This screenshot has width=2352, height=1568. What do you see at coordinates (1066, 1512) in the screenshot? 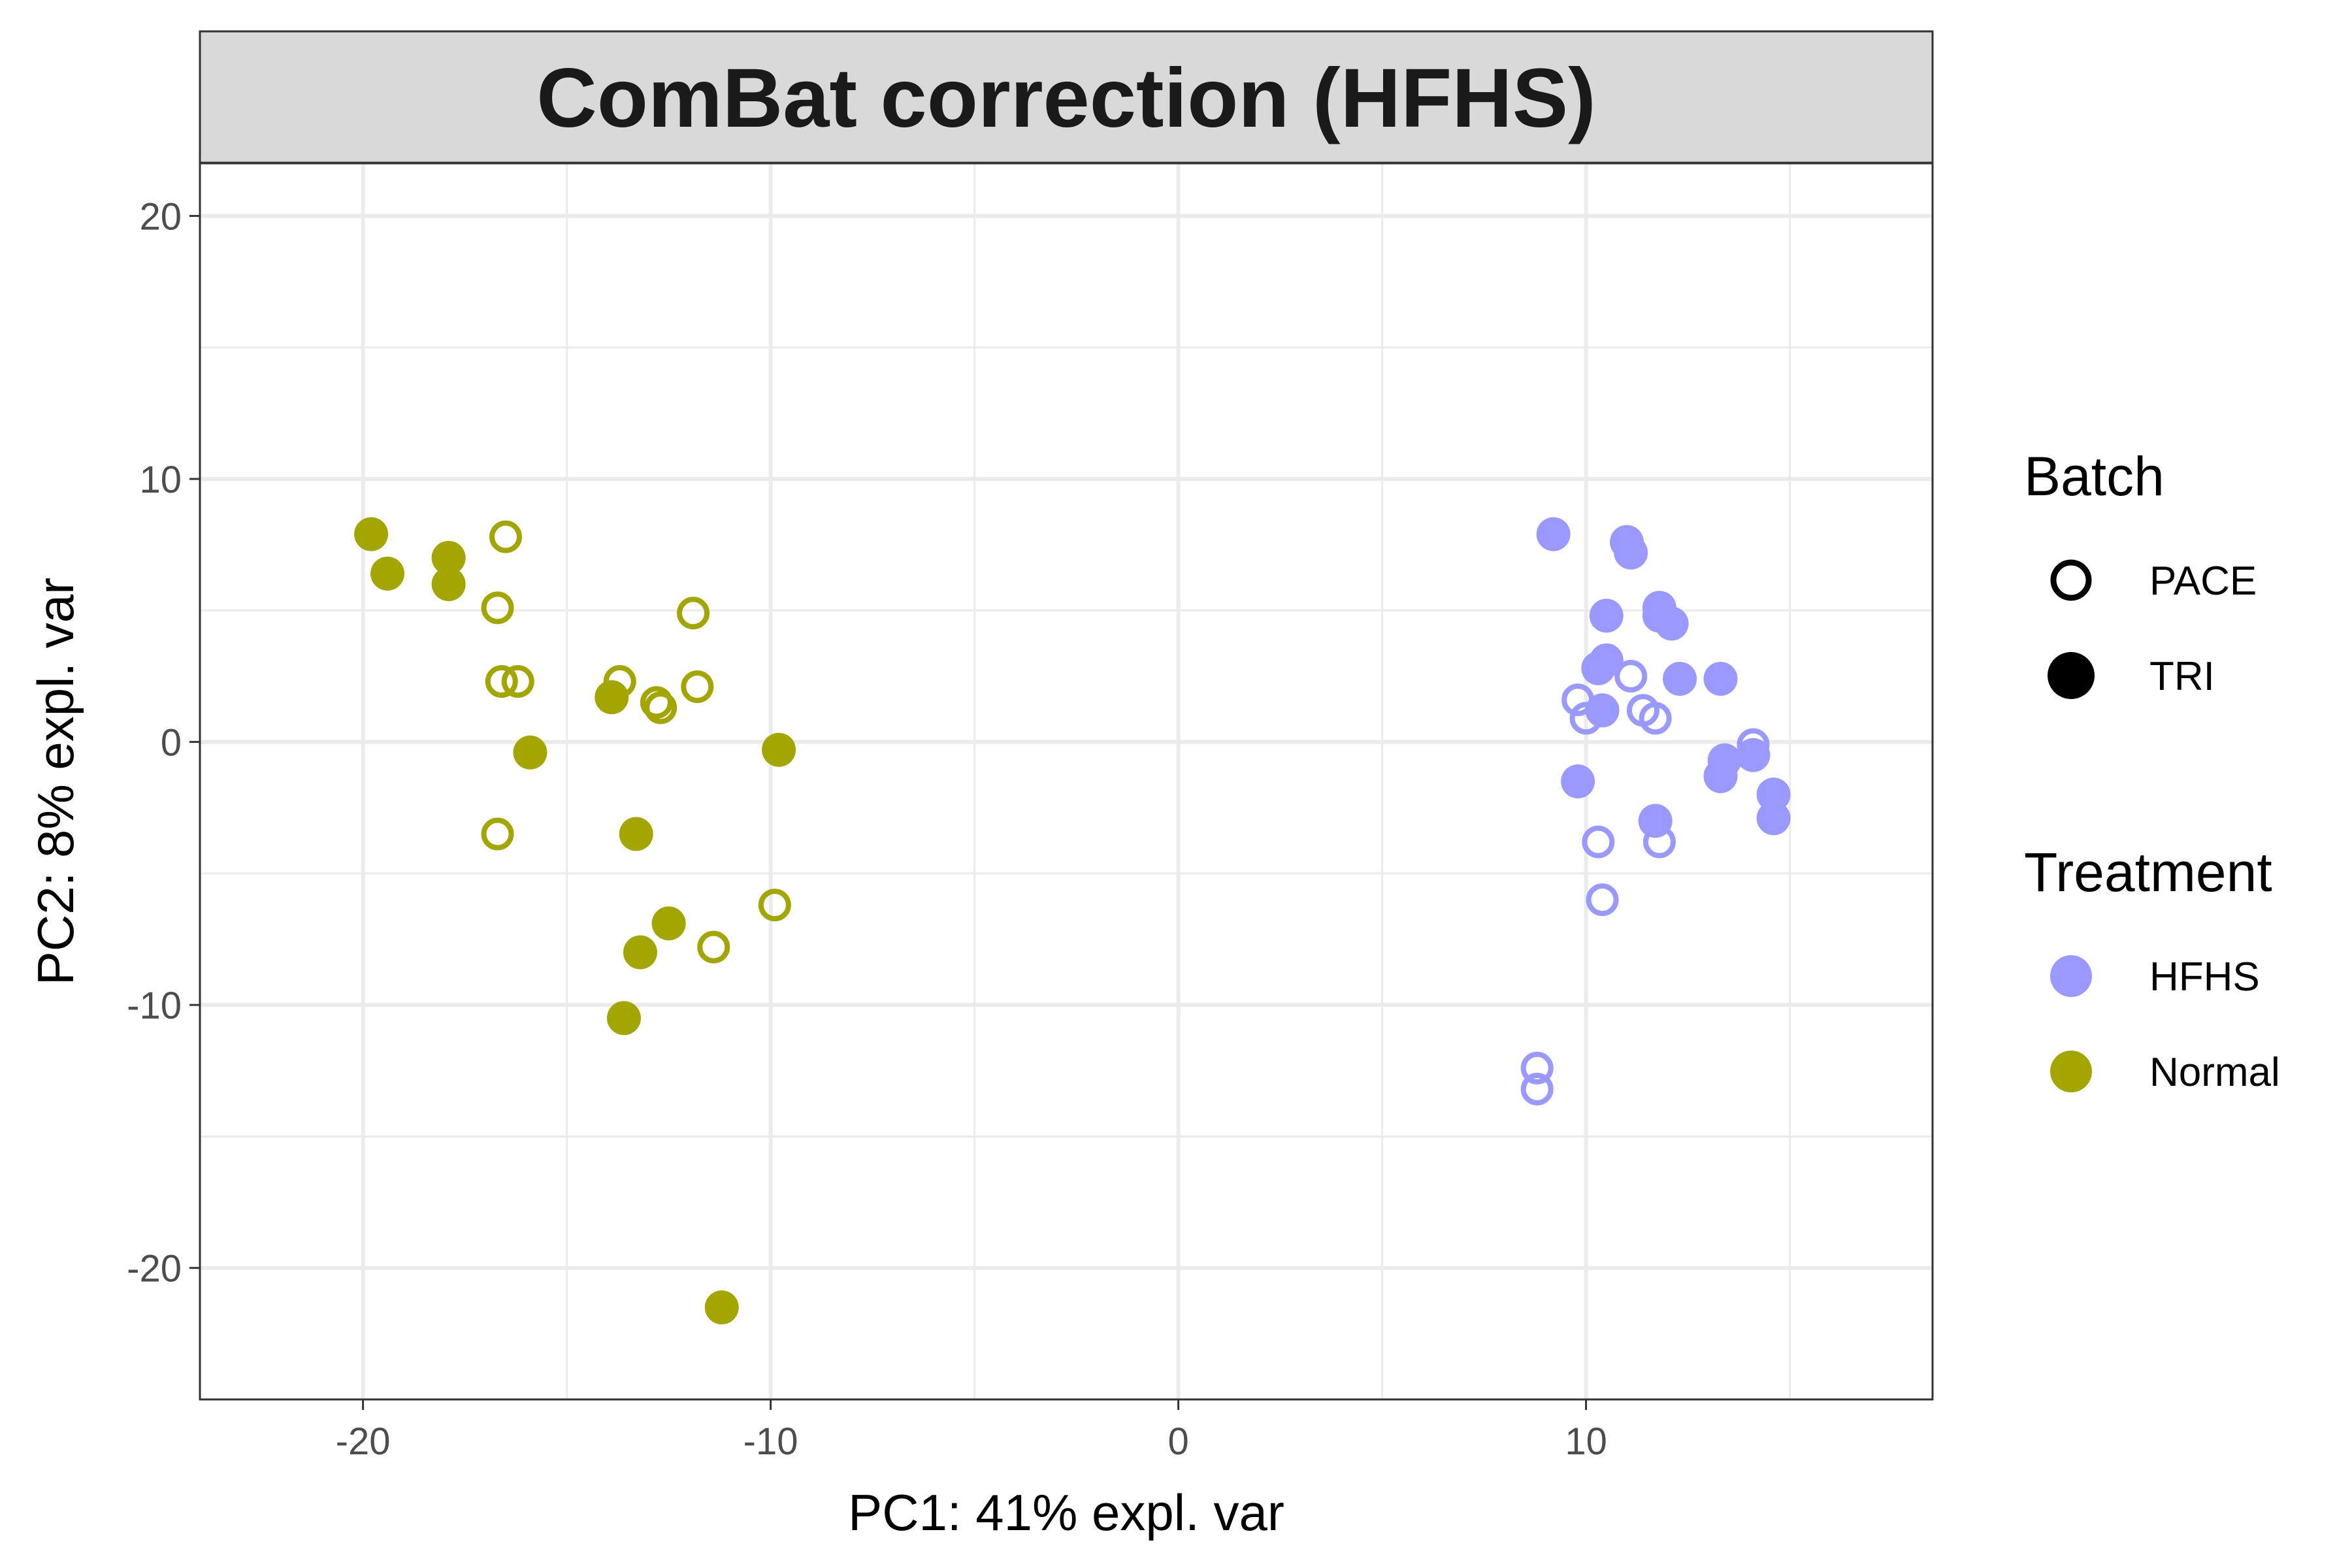
I see `x-axis-title: PC1: 41% expl. var` at bounding box center [1066, 1512].